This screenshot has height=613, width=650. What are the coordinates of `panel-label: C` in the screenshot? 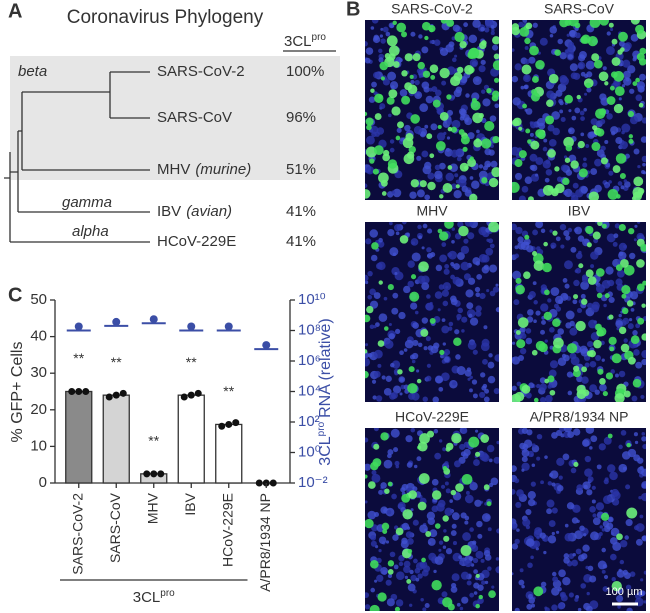 It's located at (15, 295).